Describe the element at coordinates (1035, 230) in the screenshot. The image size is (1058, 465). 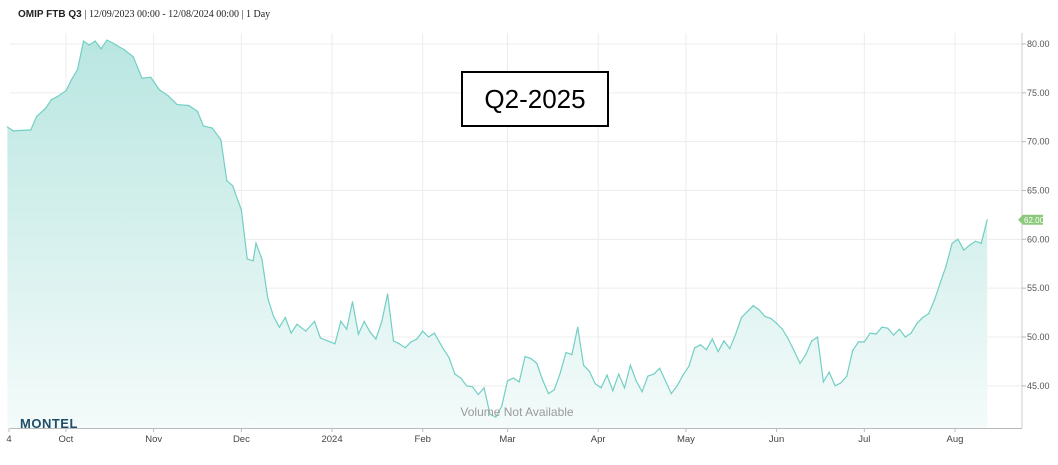
I see `y-axis: 80.00 75.00 70.00 65.00 60.00 55.00 50.00 45.00` at that location.